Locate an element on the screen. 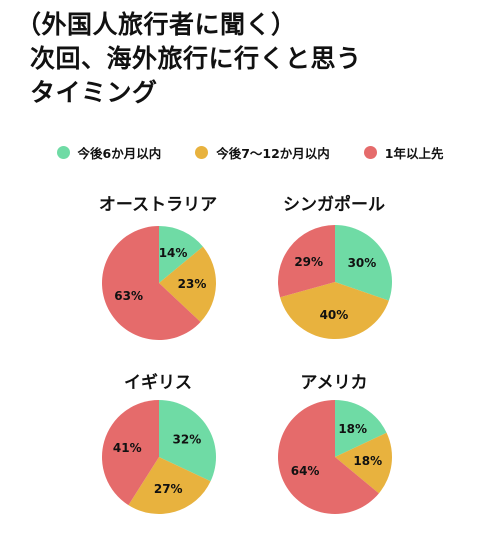 Image resolution: width=500 pixels, height=535 pixels. pie-title-usa: アメリカ is located at coordinates (334, 383).